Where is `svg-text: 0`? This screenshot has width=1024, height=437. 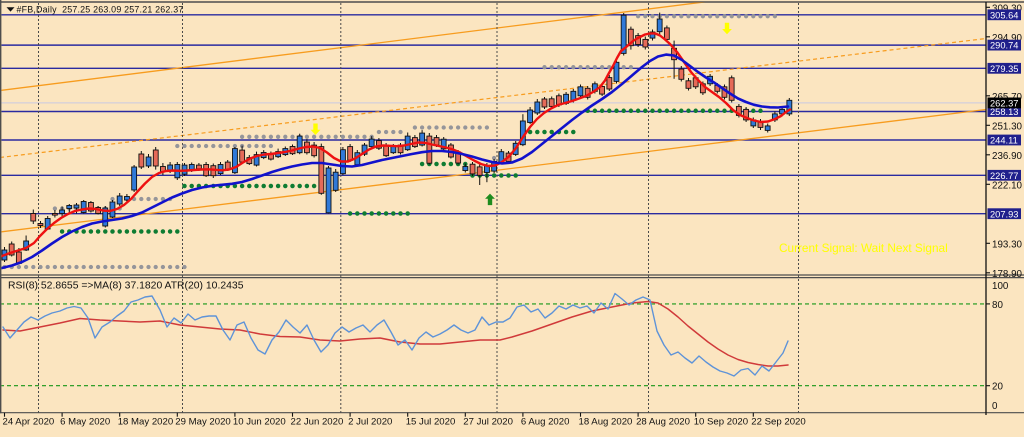 svg-text: 0 is located at coordinates (995, 406).